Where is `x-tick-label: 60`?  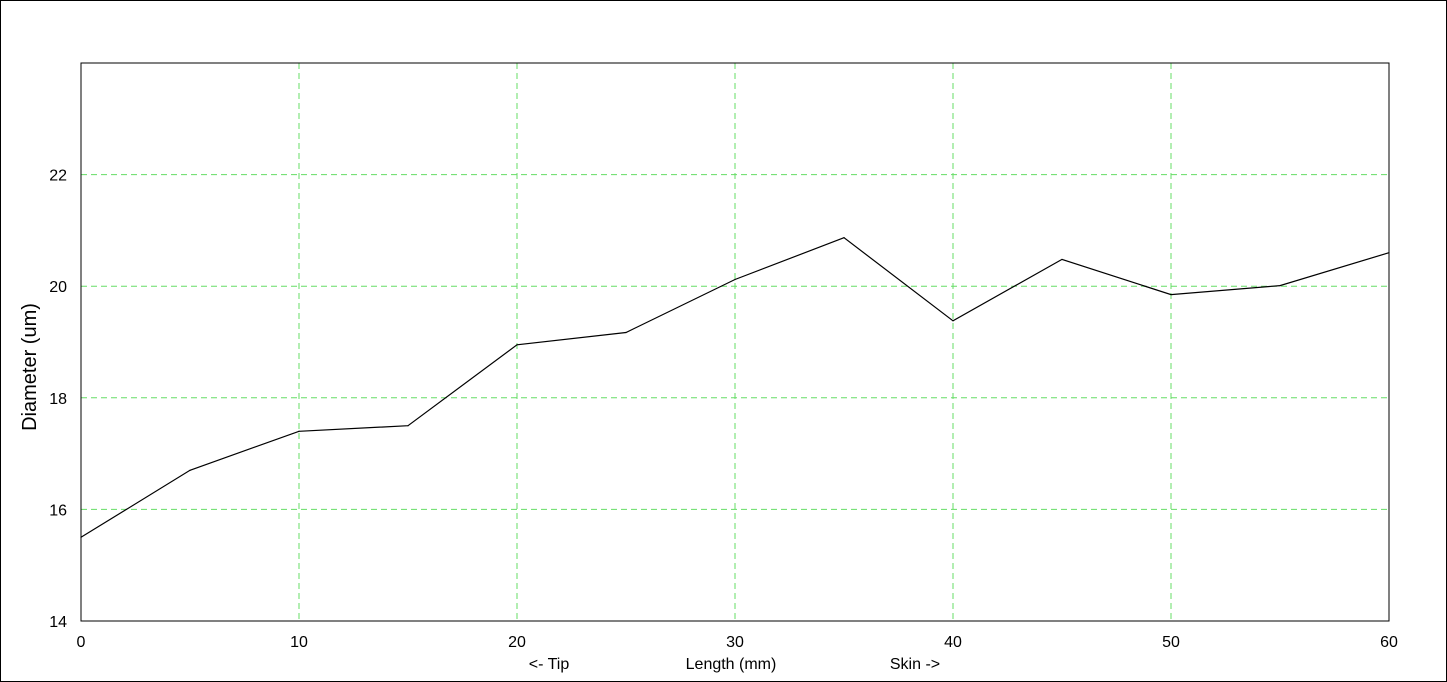
x-tick-label: 60 is located at coordinates (1389, 642).